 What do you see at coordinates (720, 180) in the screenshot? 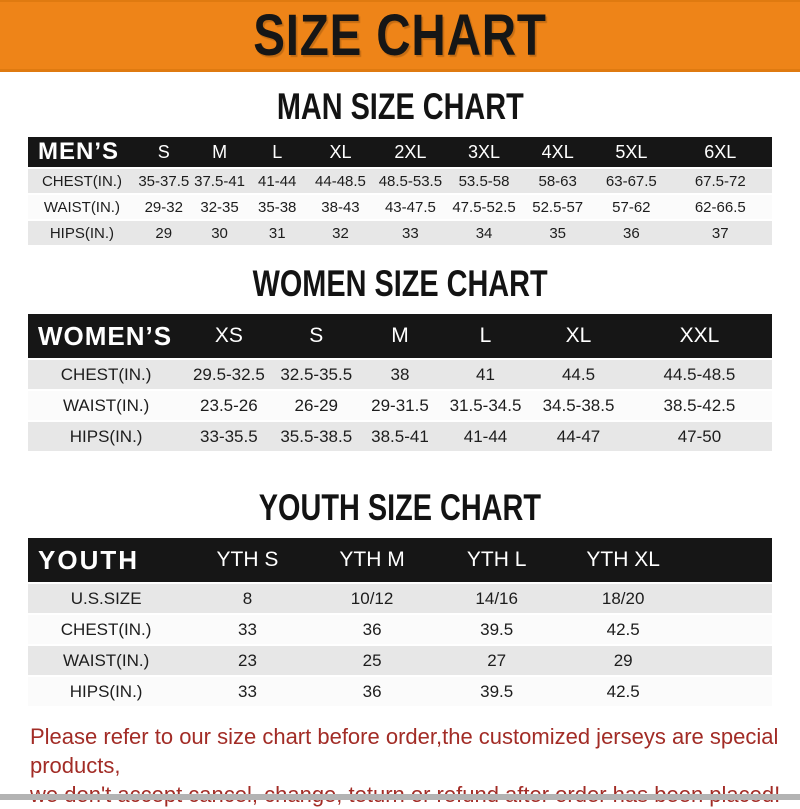
I see `size-value-cell: 67.5-72` at bounding box center [720, 180].